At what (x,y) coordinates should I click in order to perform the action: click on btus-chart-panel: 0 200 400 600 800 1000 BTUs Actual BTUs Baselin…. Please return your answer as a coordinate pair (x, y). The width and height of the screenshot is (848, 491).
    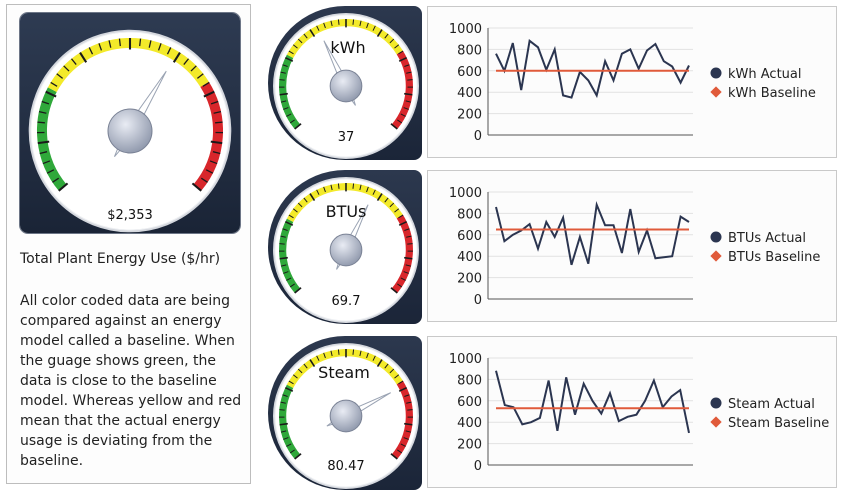
    Looking at the image, I should click on (632, 246).